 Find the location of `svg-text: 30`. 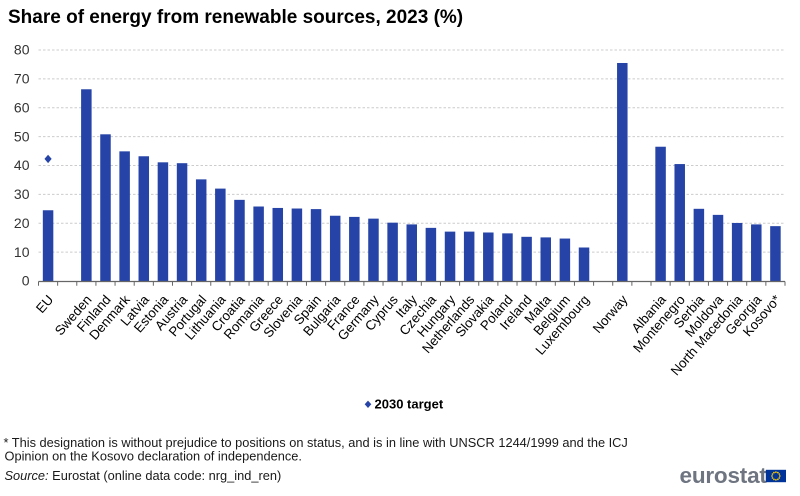

svg-text: 30 is located at coordinates (22, 194).